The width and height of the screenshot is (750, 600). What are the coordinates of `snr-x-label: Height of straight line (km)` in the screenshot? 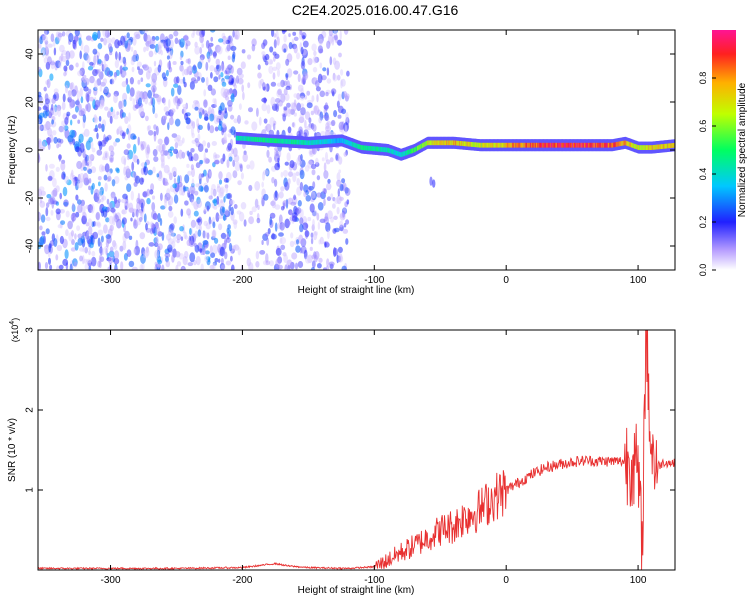 It's located at (356, 590).